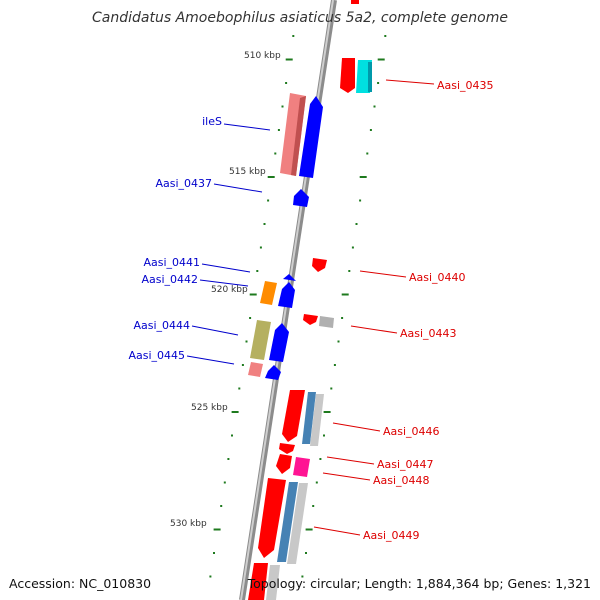 The height and width of the screenshot is (600, 600). Describe the element at coordinates (370, 77) in the screenshot. I see `gene-feature-aasi-0435-c` at that location.